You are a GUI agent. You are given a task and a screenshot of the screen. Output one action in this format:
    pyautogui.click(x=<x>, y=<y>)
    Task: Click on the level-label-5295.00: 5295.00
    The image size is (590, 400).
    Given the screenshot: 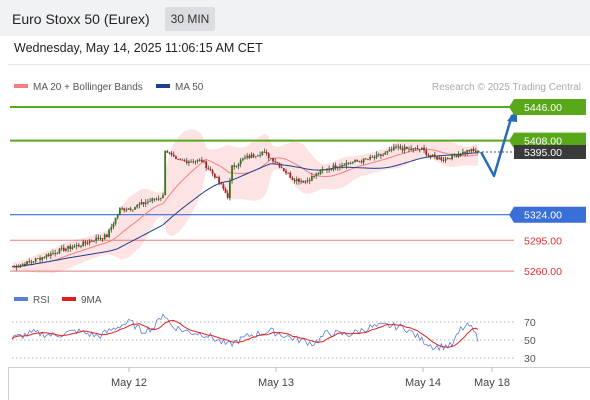 What is the action you would take?
    pyautogui.click(x=543, y=241)
    